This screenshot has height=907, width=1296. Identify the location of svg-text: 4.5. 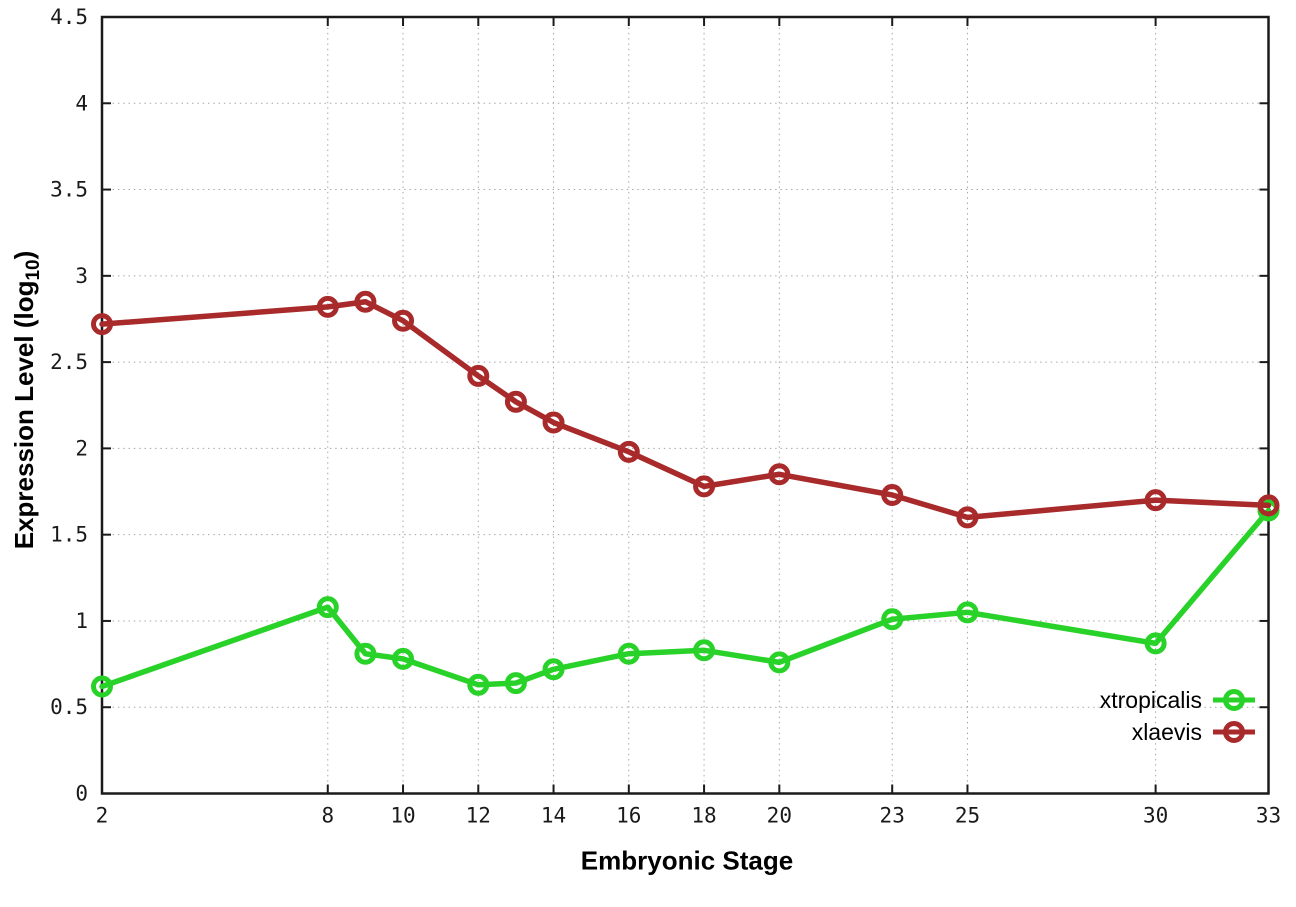
(69, 17).